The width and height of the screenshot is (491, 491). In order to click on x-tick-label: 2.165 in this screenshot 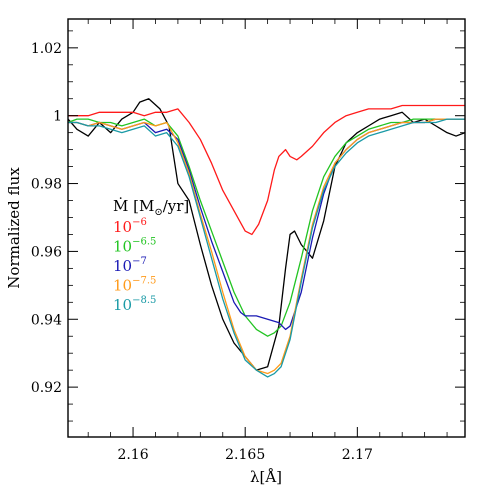, I will do `click(245, 455)`.